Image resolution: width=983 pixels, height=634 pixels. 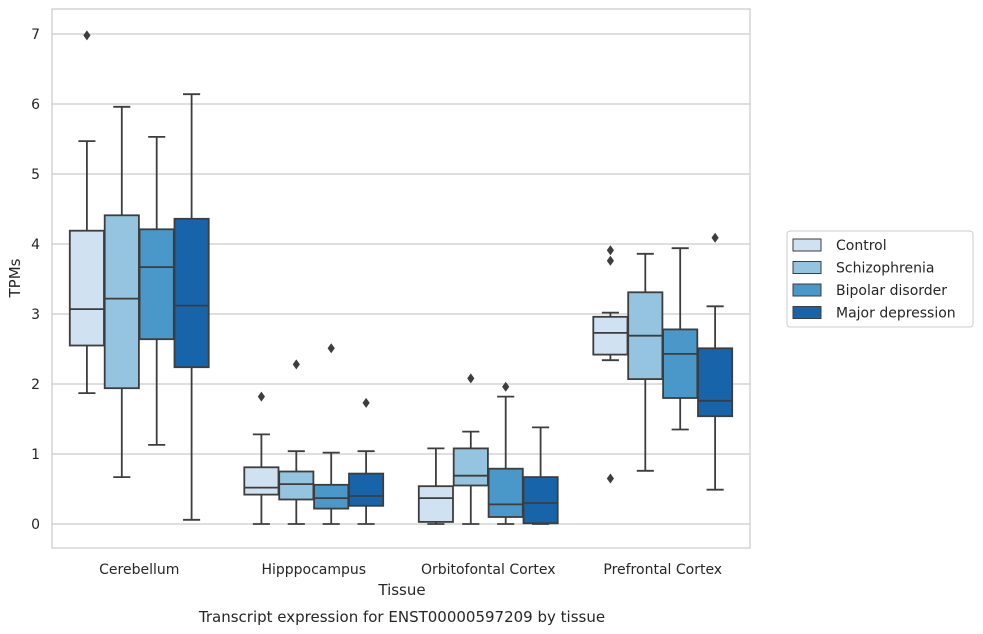 What do you see at coordinates (891, 291) in the screenshot?
I see `legend-label: Bipolar disorder` at bounding box center [891, 291].